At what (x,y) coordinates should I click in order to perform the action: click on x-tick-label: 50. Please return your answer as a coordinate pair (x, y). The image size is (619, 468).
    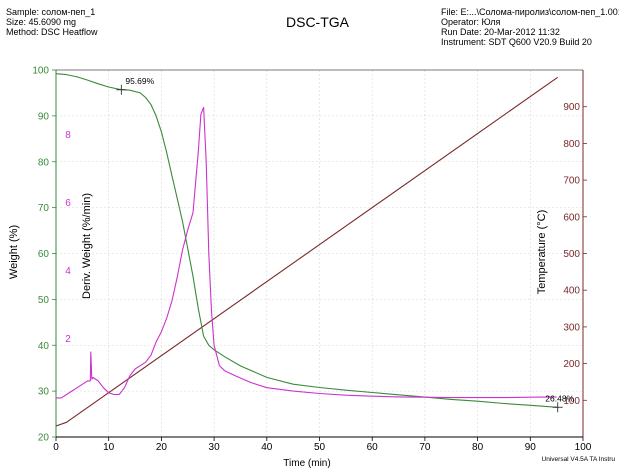
    Looking at the image, I should click on (320, 447).